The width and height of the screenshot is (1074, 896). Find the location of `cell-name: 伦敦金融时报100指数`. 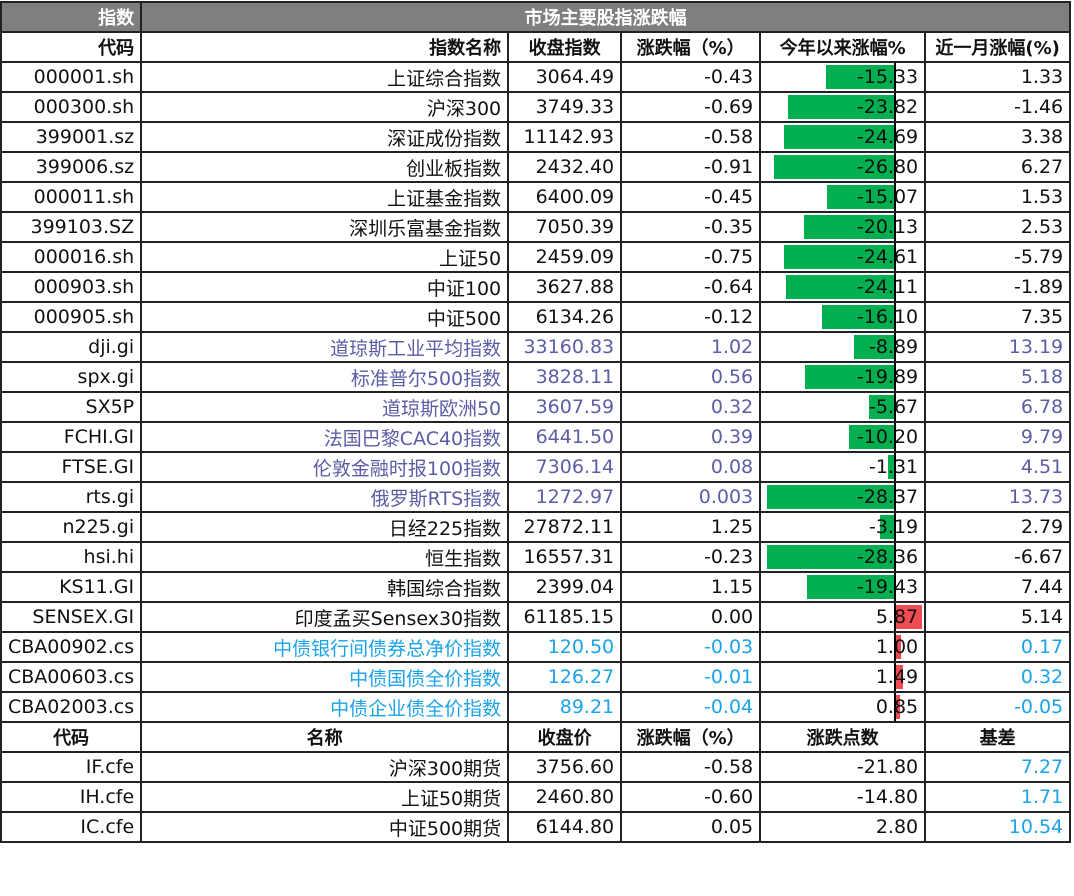

cell-name: 伦敦金融时报100指数 is located at coordinates (325, 467).